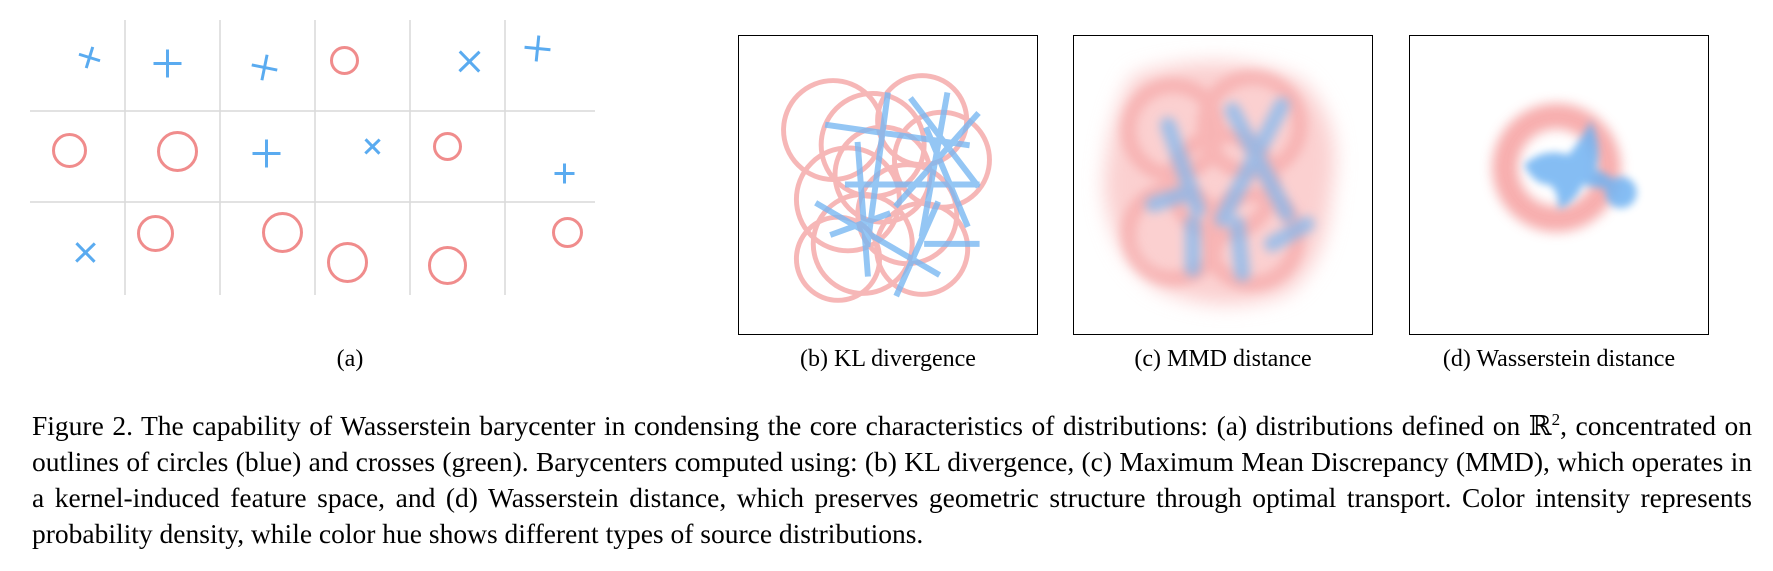 This screenshot has height=571, width=1773. Describe the element at coordinates (886, 188) in the screenshot. I see `kl-barycenter-plot` at that location.